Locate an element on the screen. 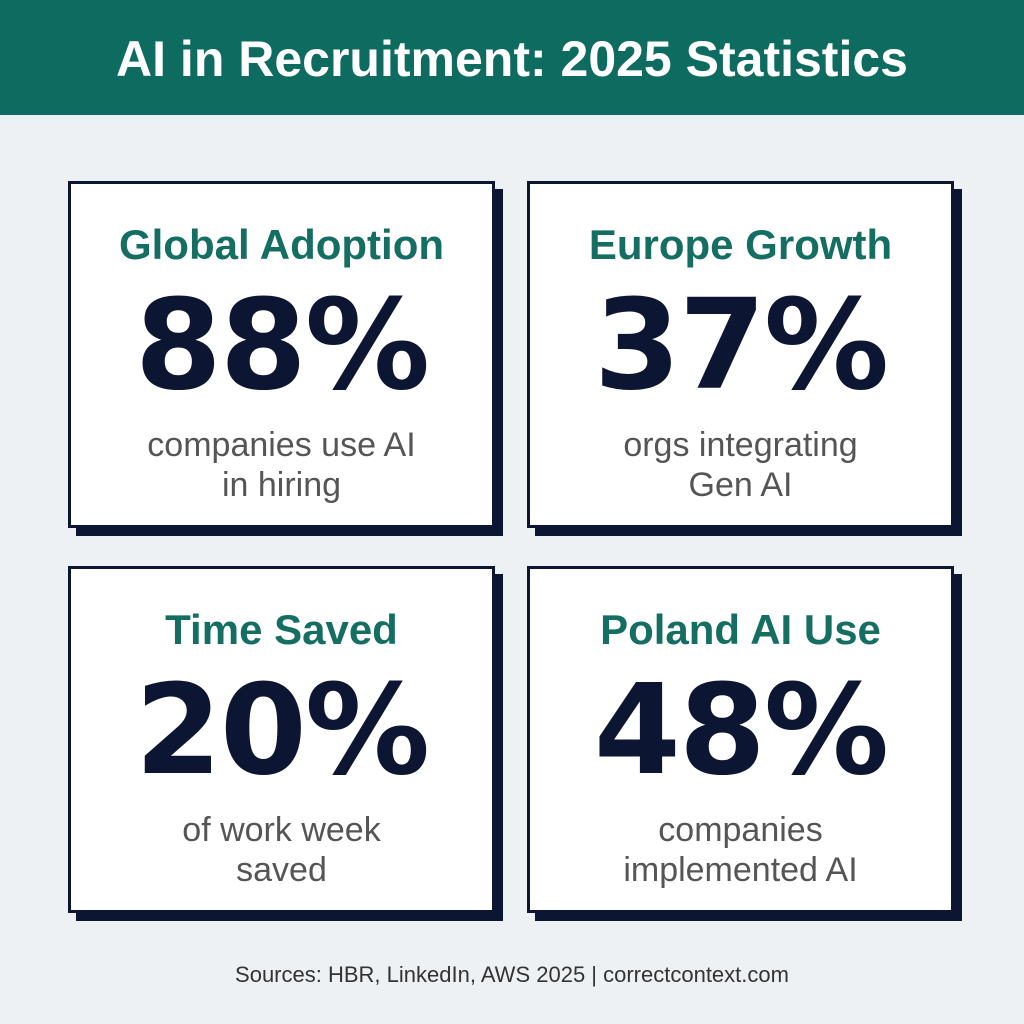 The image size is (1024, 1024). header-title: AI in Recruitment: 2025 Statistics is located at coordinates (512, 57).